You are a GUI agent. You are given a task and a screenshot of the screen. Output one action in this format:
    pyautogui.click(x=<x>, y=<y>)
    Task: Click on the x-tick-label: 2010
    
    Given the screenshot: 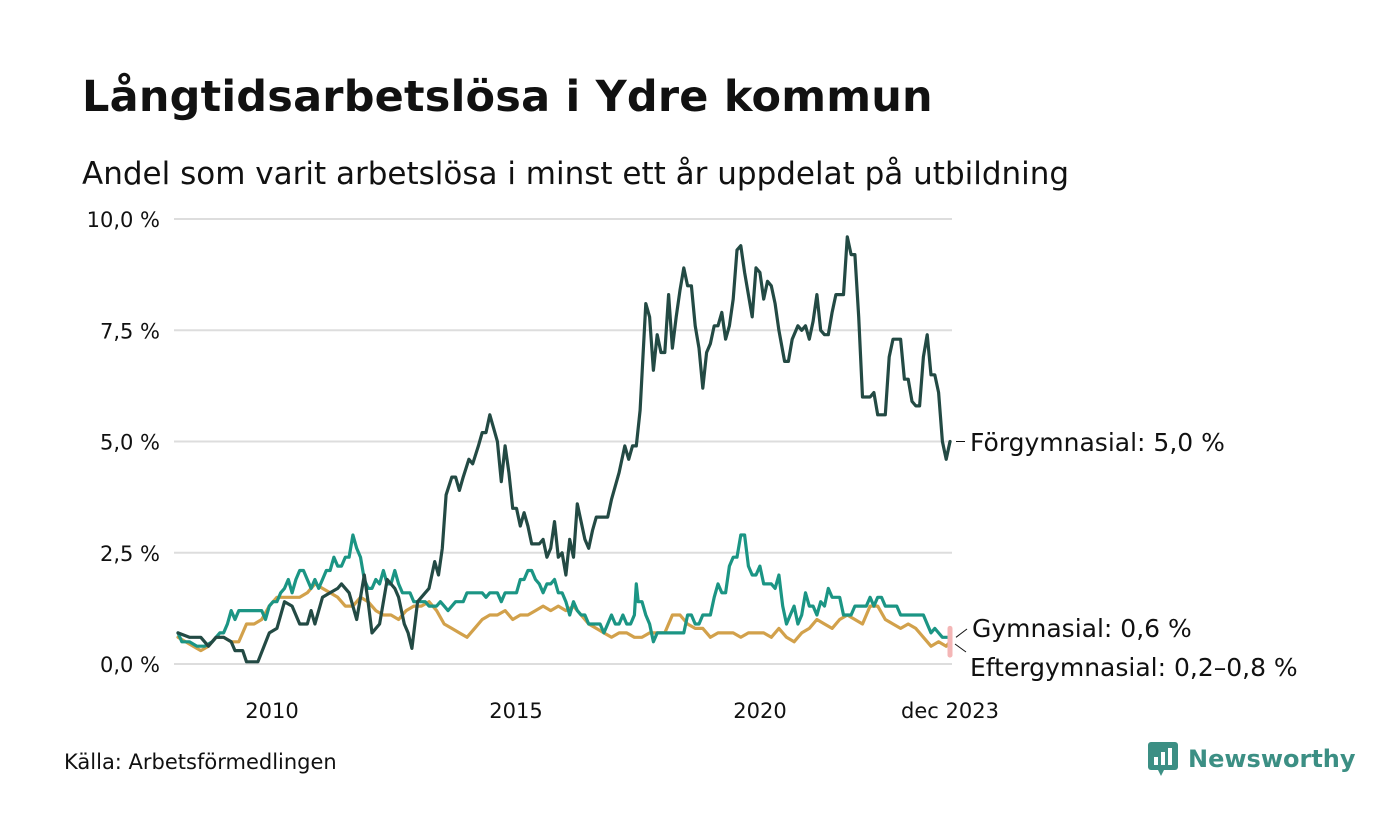 What is the action you would take?
    pyautogui.click(x=271, y=711)
    